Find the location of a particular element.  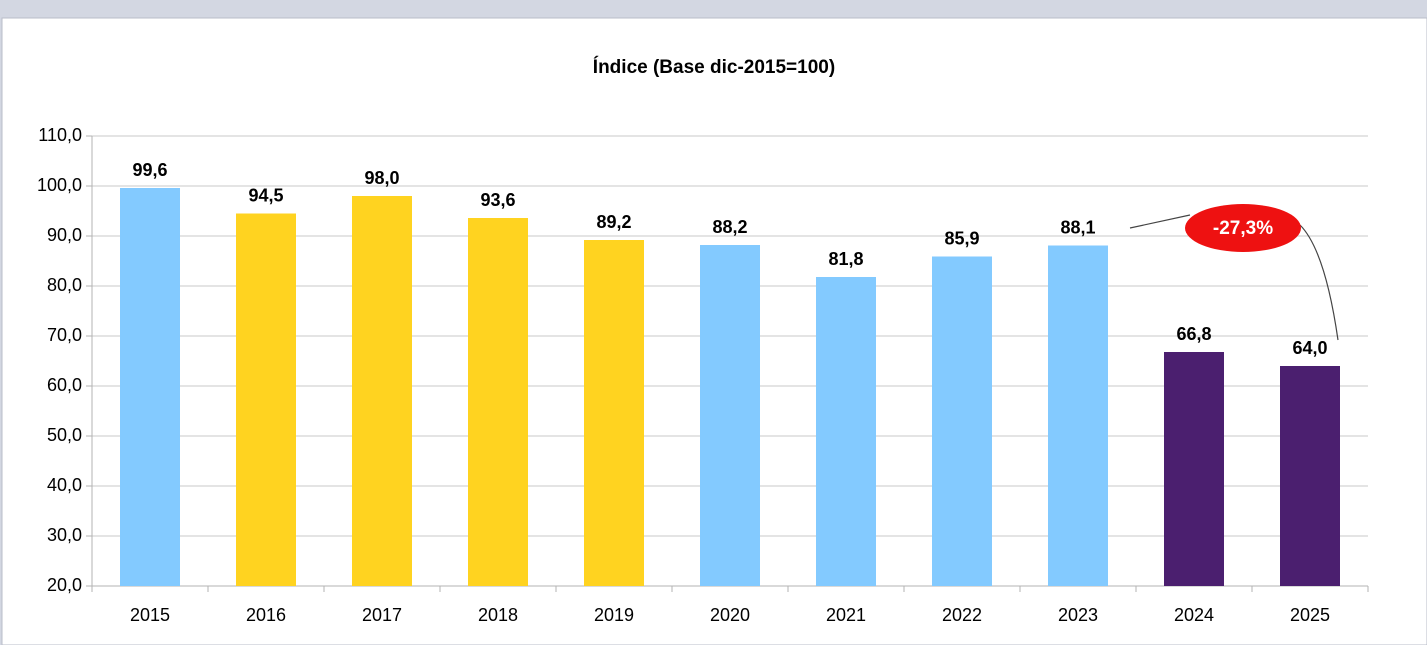

y-tick-label: 50,0 is located at coordinates (64, 435).